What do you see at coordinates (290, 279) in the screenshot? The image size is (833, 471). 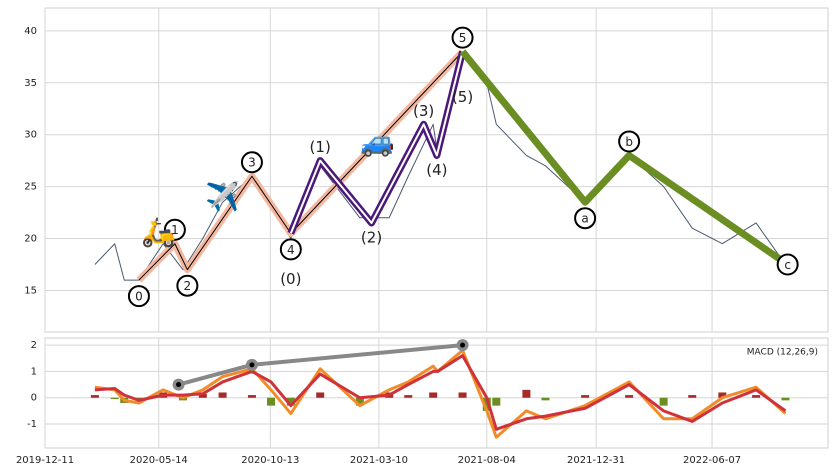 I see `wave-label: (0)` at bounding box center [290, 279].